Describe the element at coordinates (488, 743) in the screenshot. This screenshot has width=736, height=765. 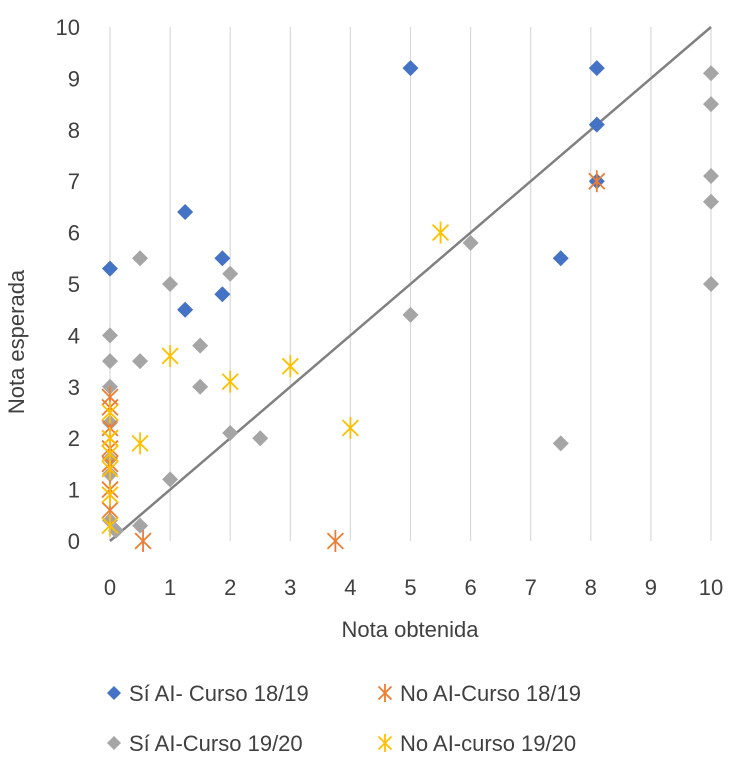
I see `legend-label-4: No AI-curso 19/20` at that location.